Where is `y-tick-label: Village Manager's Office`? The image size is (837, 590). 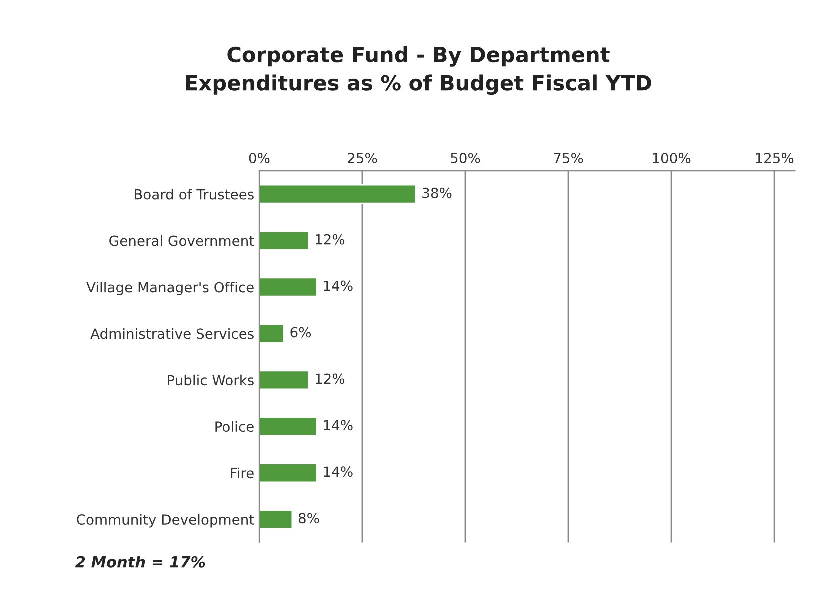
y-tick-label: Village Manager's Office is located at coordinates (170, 289).